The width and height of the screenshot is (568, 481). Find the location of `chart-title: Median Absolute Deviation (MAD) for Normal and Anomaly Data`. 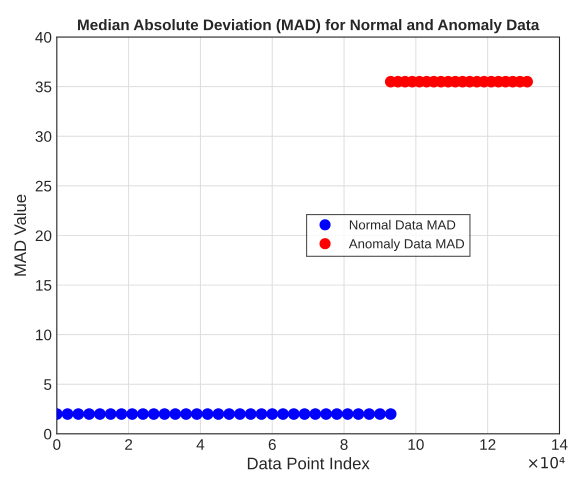

chart-title: Median Absolute Deviation (MAD) for Normal and Anomaly Data is located at coordinates (309, 26).